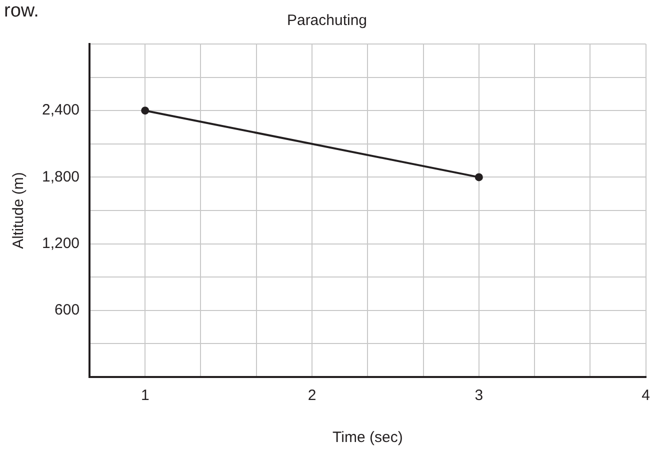 This screenshot has width=660, height=457. What do you see at coordinates (646, 395) in the screenshot?
I see `x-tick-label: 4` at bounding box center [646, 395].